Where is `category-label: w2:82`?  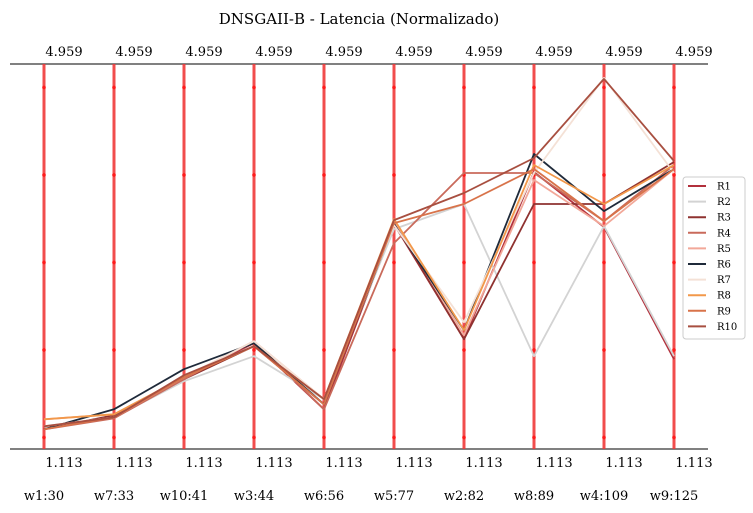
category-label: w2:82 is located at coordinates (464, 496).